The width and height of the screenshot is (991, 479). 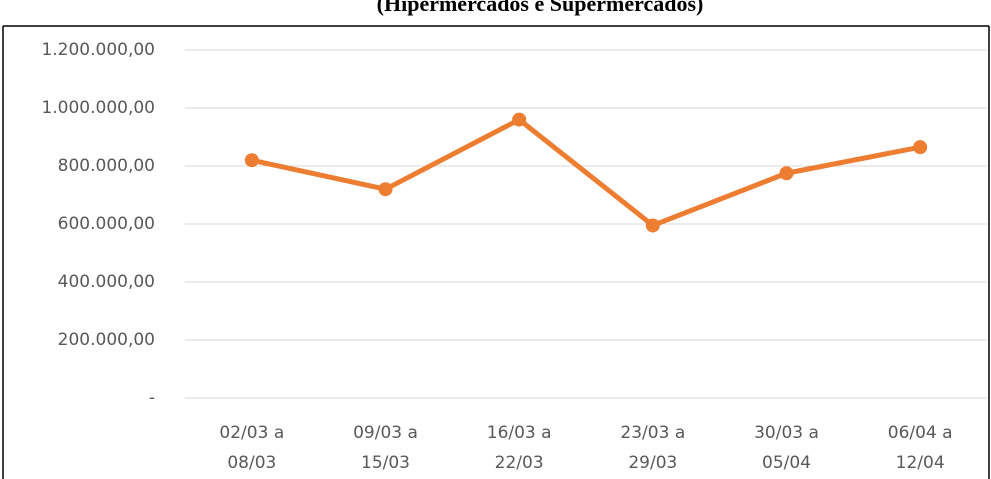 I want to click on x-tick-label: 08/03, so click(x=251, y=463).